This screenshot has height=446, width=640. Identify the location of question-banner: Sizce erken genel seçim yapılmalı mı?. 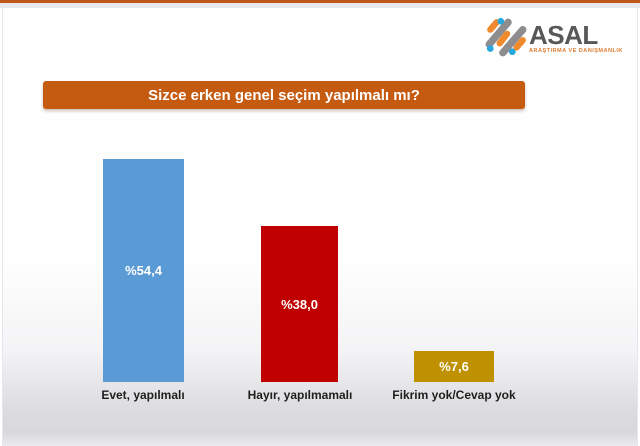
(284, 95).